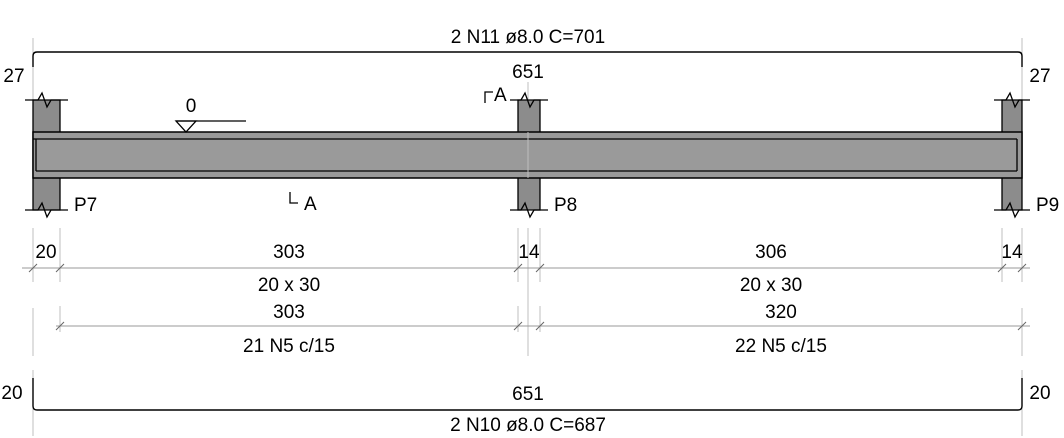  I want to click on section-size-2: 20 x 30, so click(771, 285).